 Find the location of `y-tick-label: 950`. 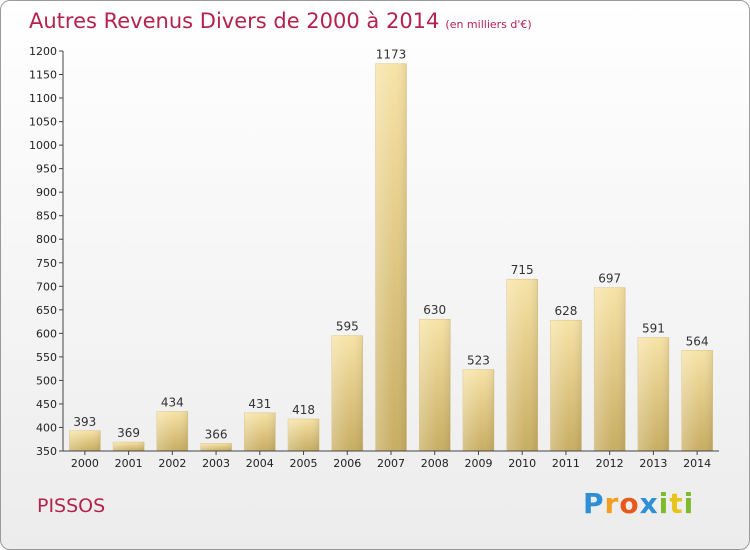

y-tick-label: 950 is located at coordinates (46, 169).